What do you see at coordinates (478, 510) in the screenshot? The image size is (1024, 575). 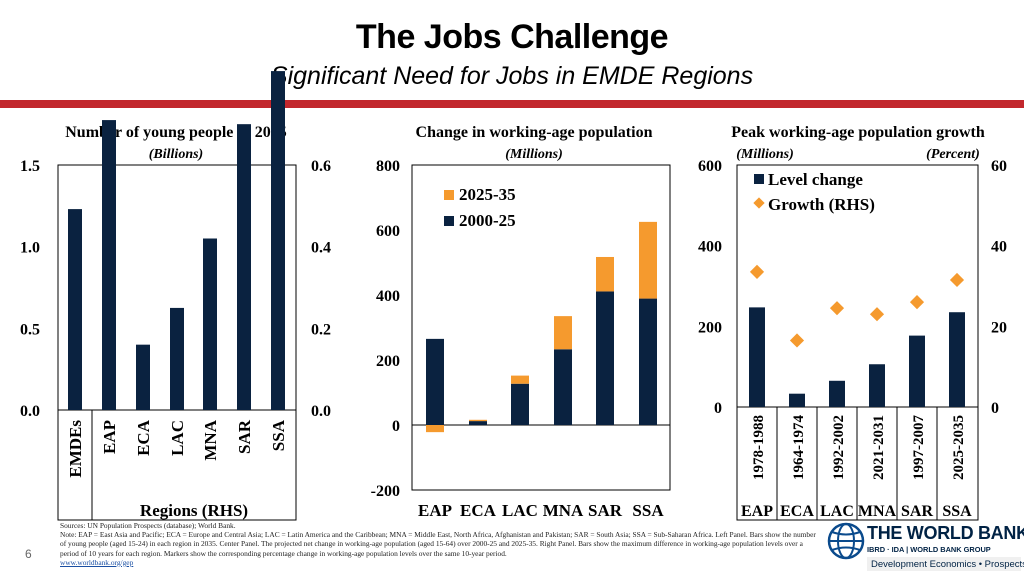 I see `panel2-xtick: ECA` at bounding box center [478, 510].